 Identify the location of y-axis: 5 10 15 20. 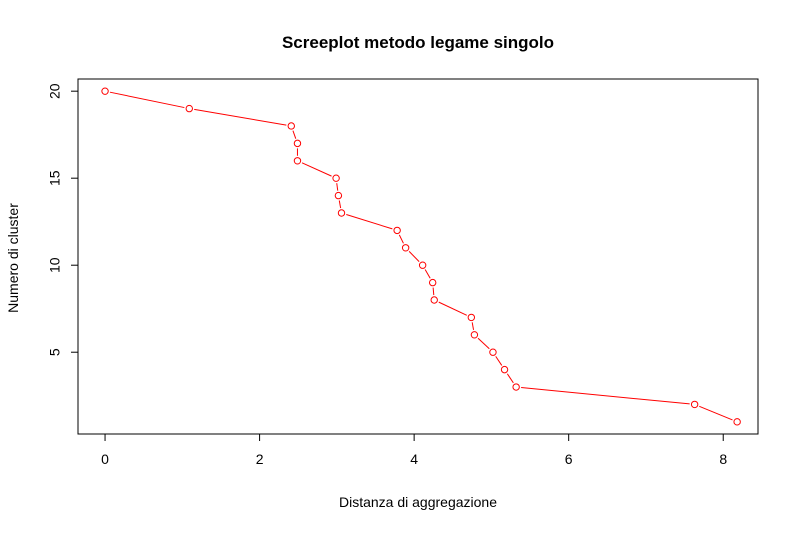
(63, 219).